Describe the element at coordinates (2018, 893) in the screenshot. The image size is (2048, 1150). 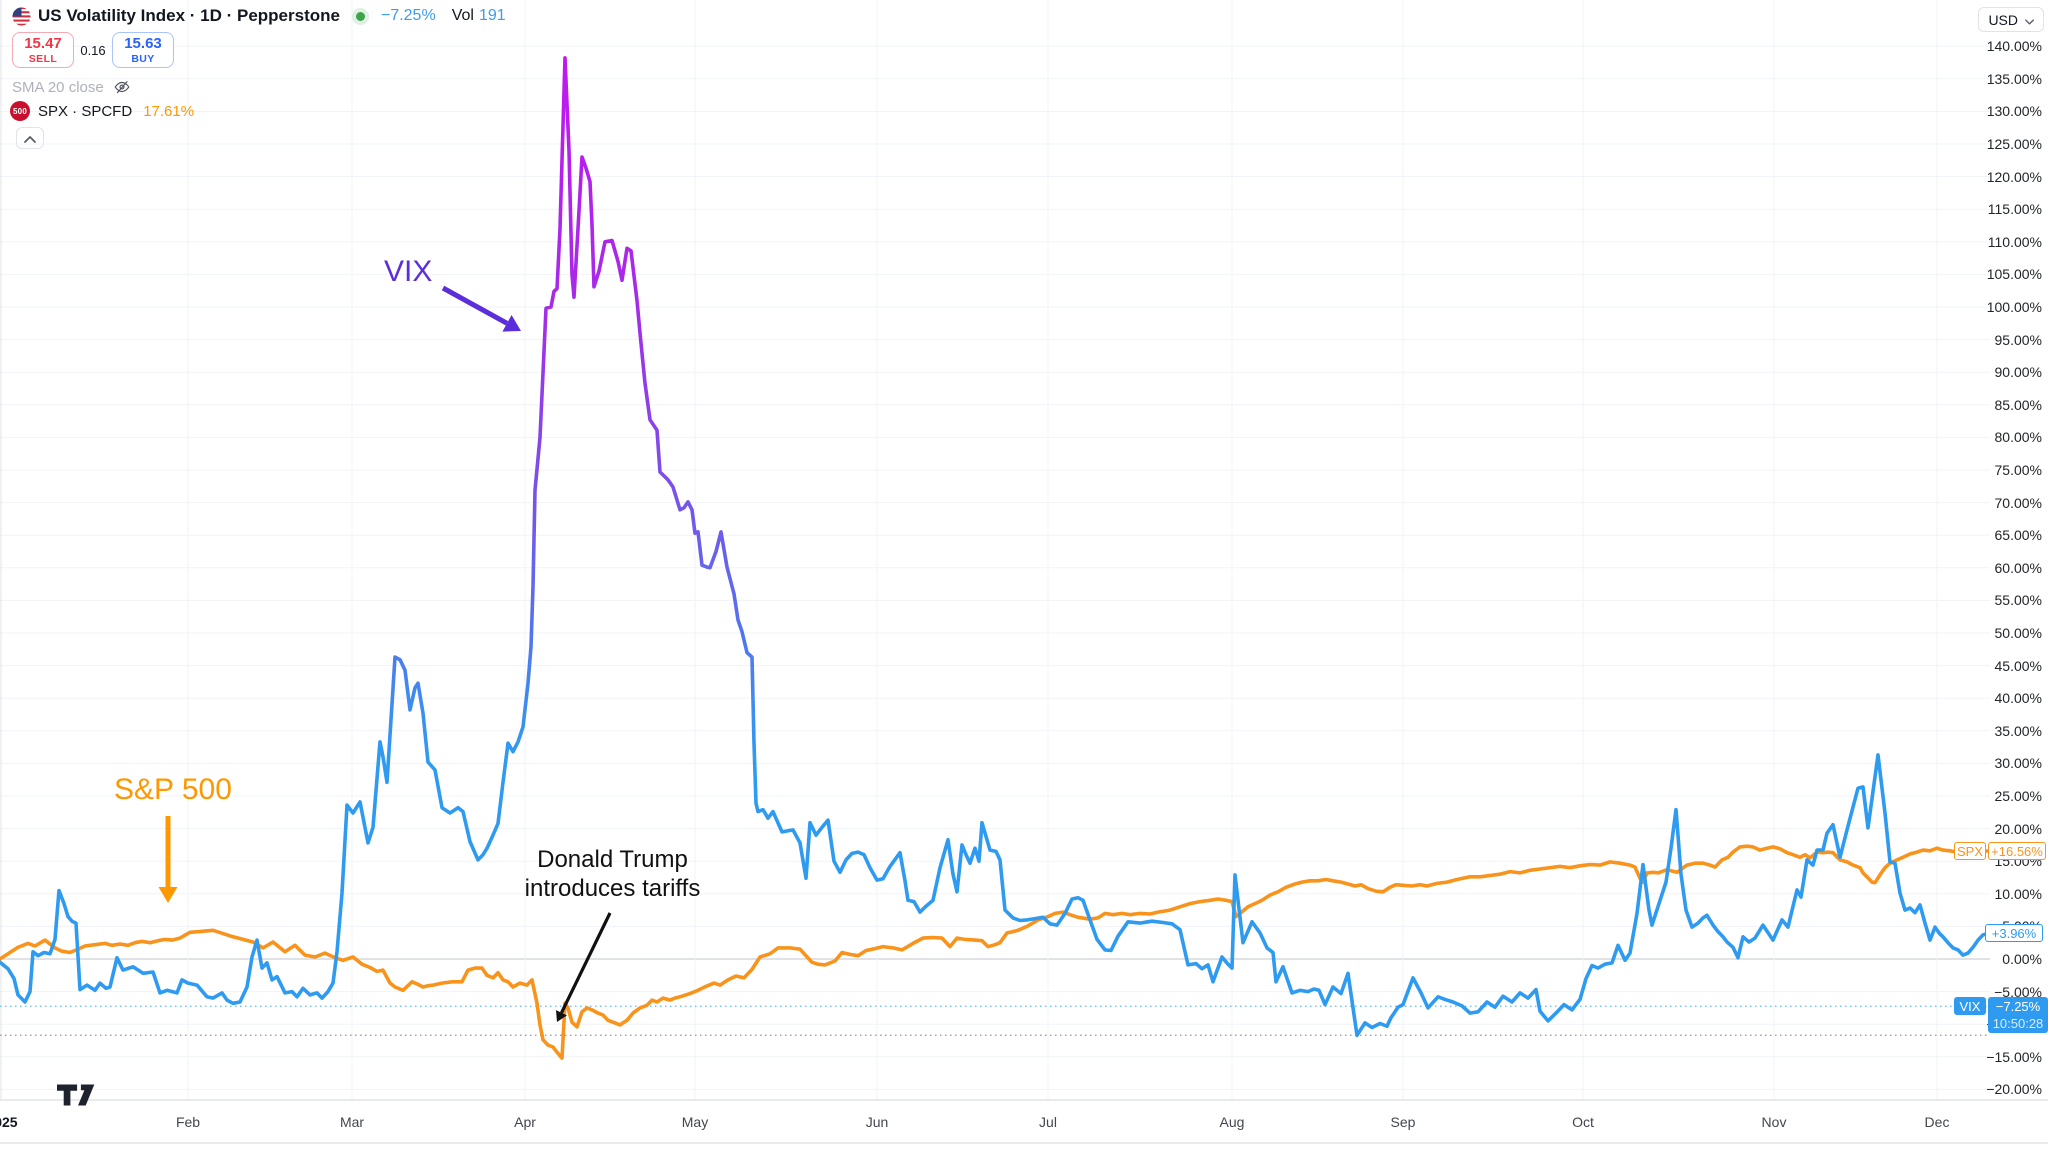
I see `price-tick-label: 10.00%` at that location.